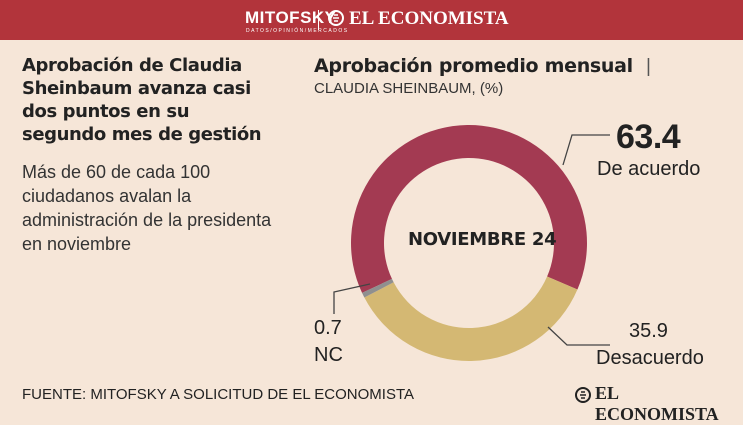 The image size is (743, 425). Describe the element at coordinates (482, 239) in the screenshot. I see `center-label: NOVIEMBRE 24` at that location.